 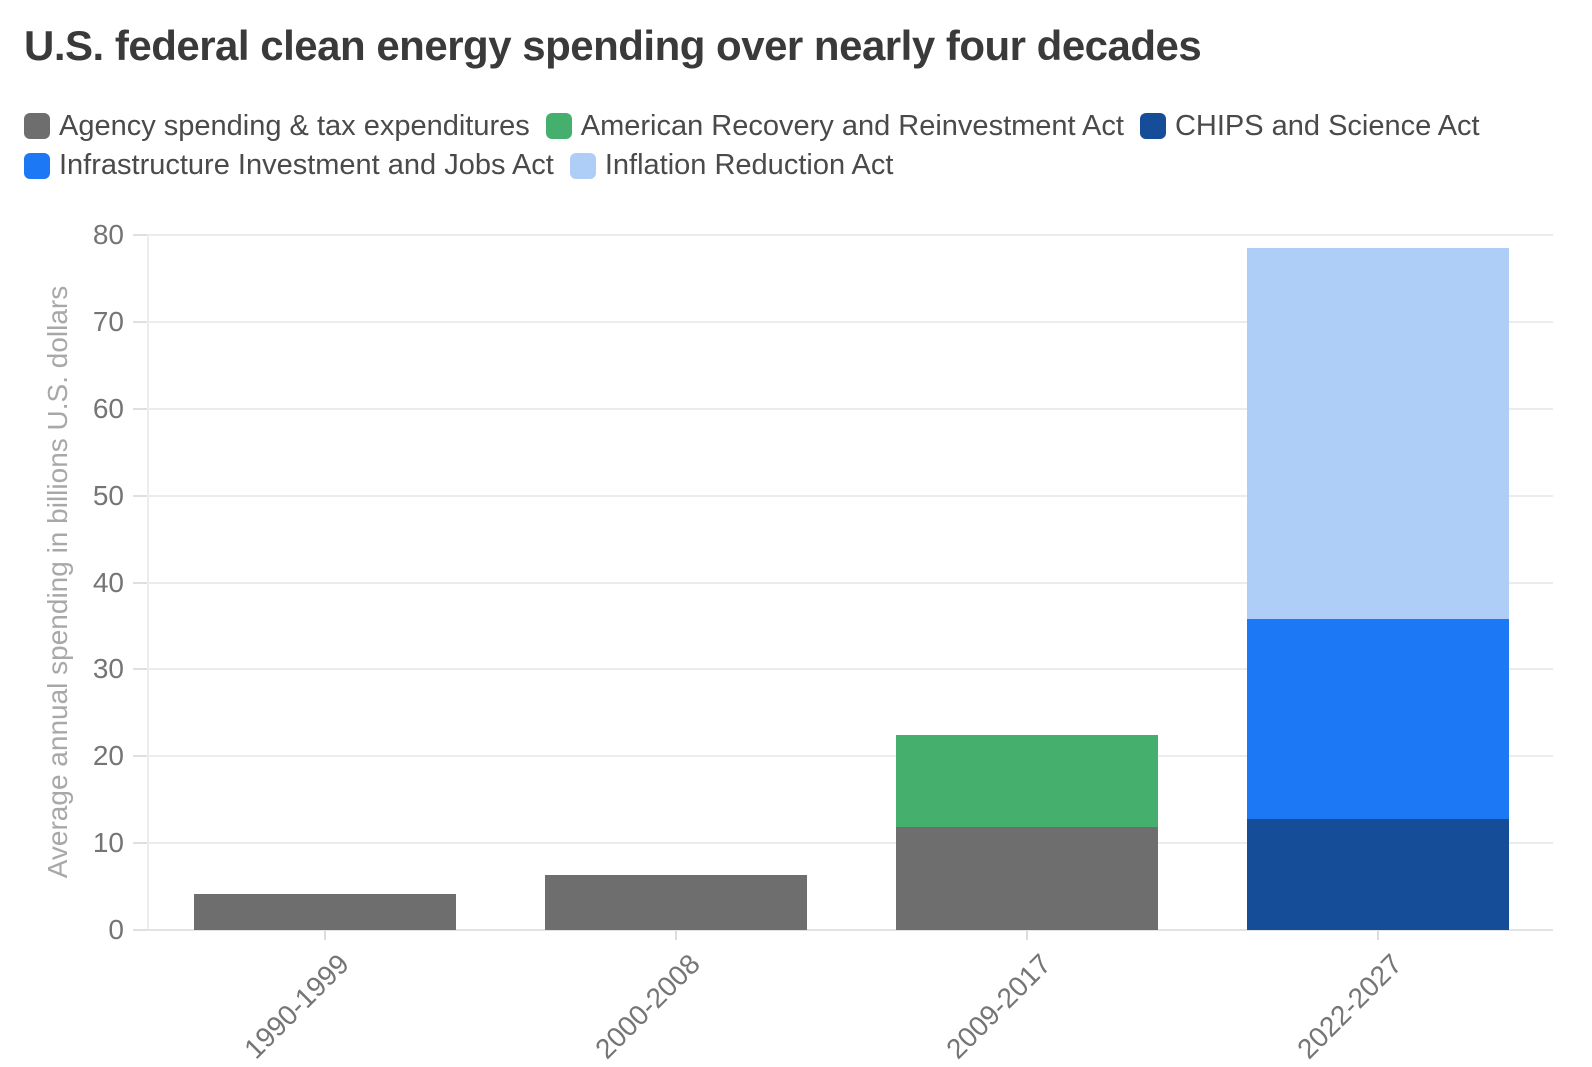 What do you see at coordinates (108, 234) in the screenshot?
I see `y-tick-label: 80` at bounding box center [108, 234].